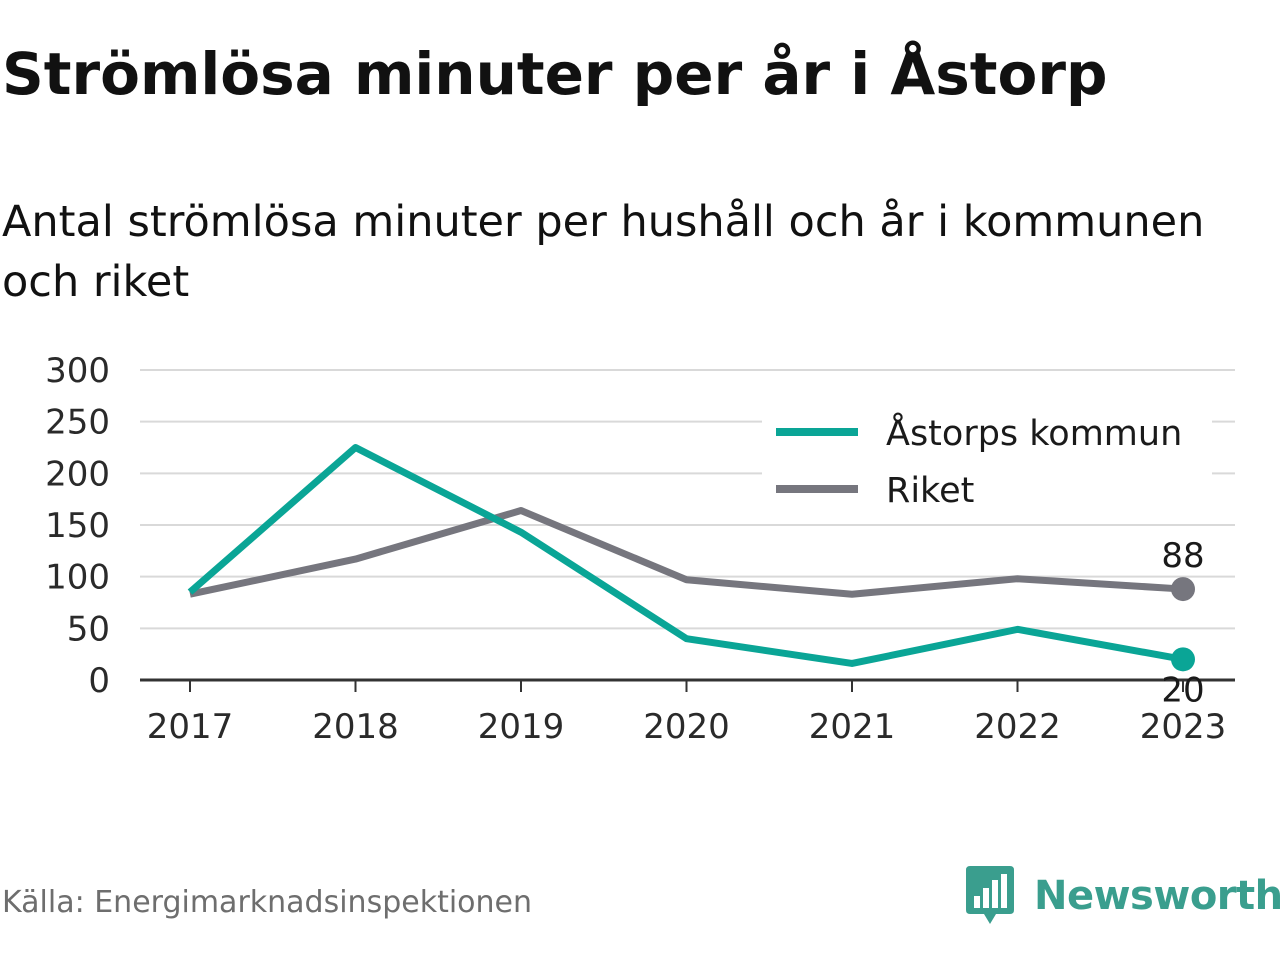 The height and width of the screenshot is (960, 1280). What do you see at coordinates (1017, 727) in the screenshot?
I see `x-tick-label: 2022` at bounding box center [1017, 727].